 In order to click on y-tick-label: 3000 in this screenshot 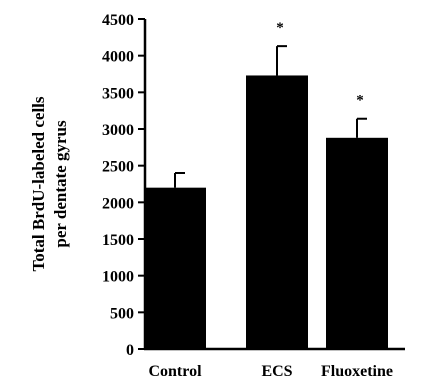, I will do `click(118, 130)`.